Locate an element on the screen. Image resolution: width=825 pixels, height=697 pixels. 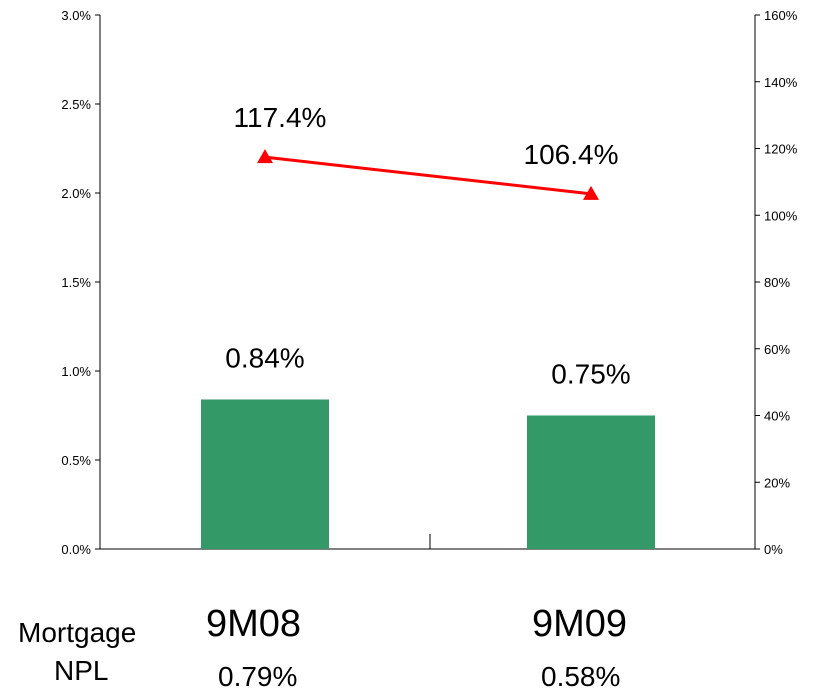
line-series: 117.4% 106.4% is located at coordinates (426, 151).